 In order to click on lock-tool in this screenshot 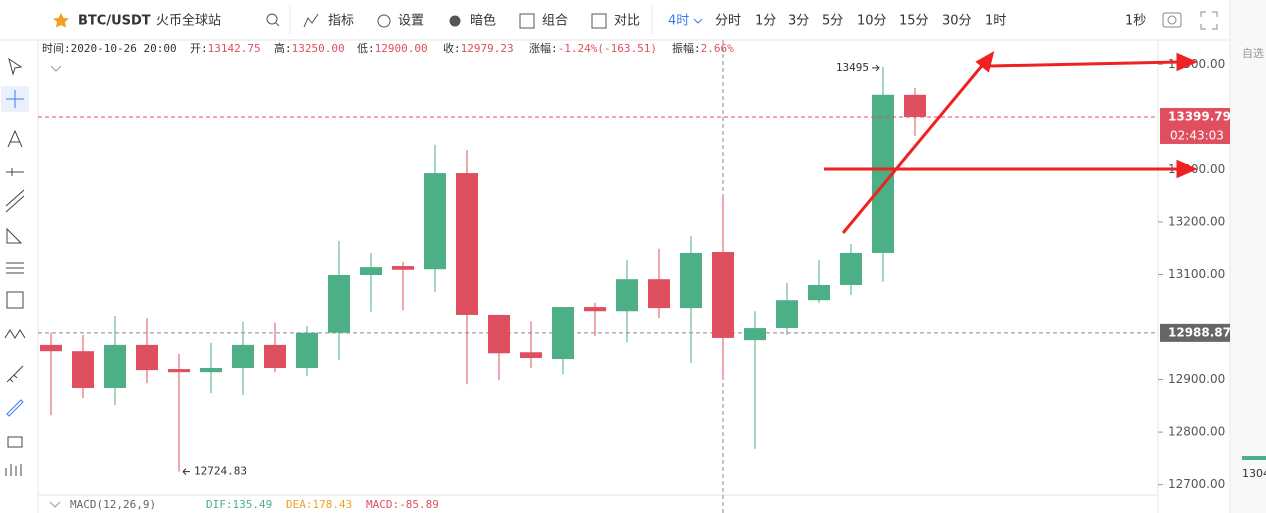, I will do `click(15, 442)`.